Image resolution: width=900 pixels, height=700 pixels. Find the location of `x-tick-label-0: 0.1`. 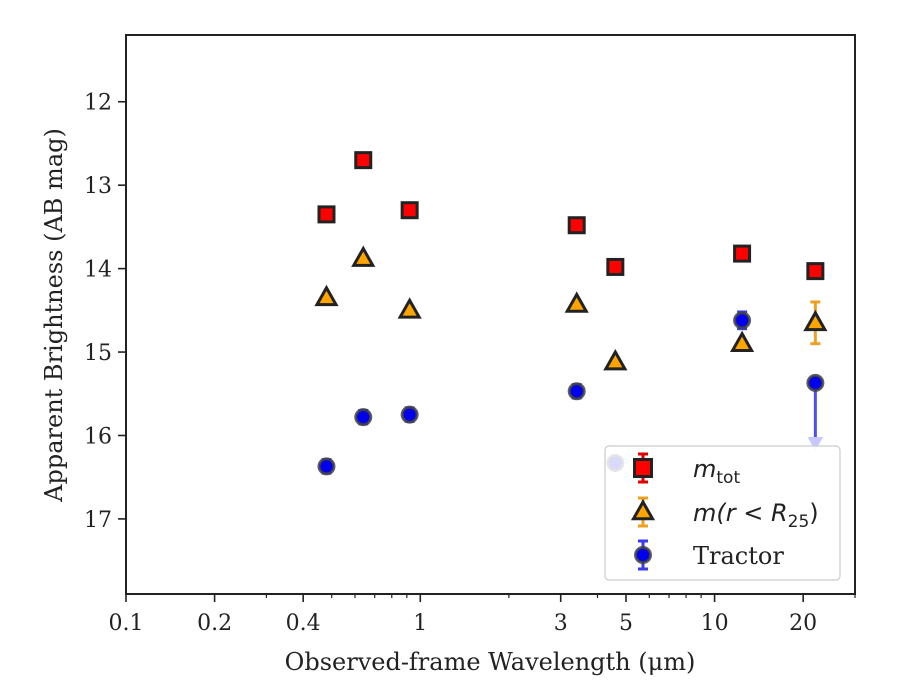

x-tick-label-0: 0.1 is located at coordinates (126, 623).